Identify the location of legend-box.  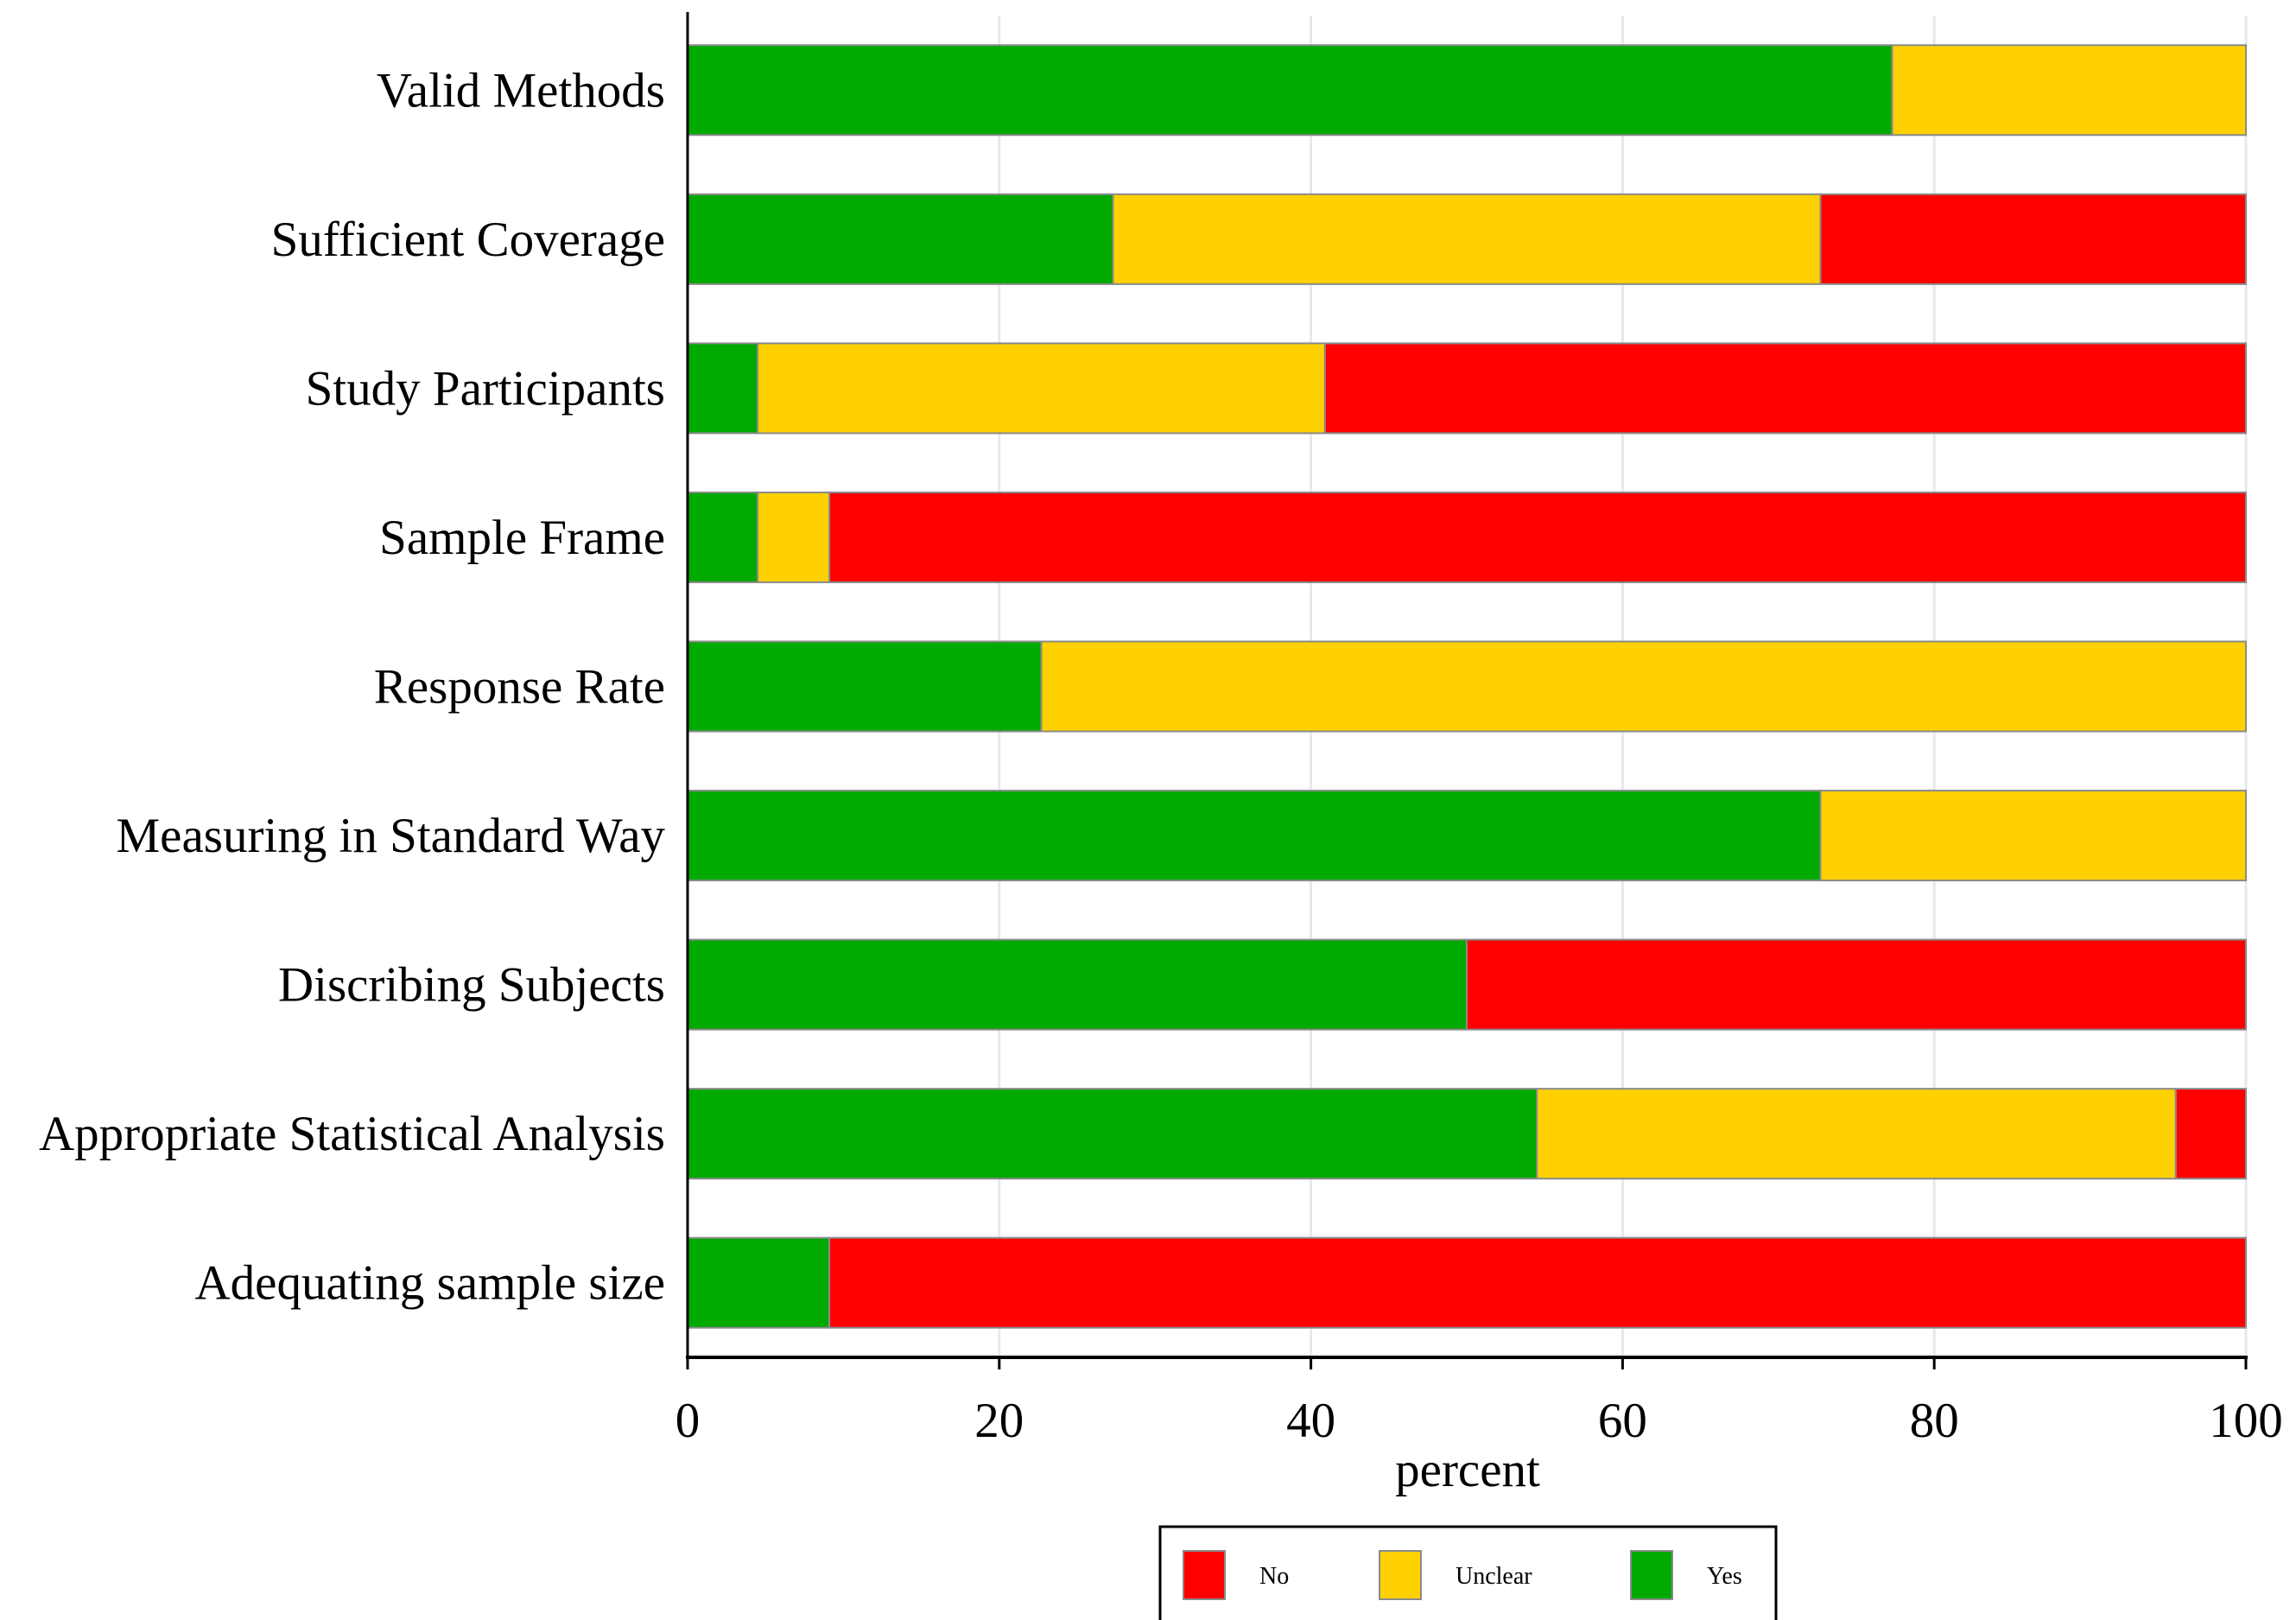
(1468, 1572).